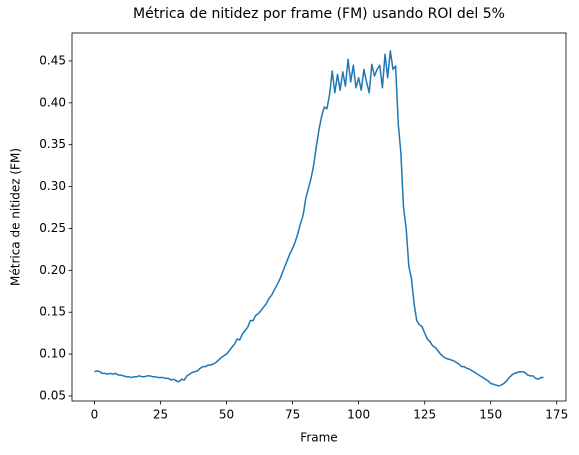  Describe the element at coordinates (52, 186) in the screenshot. I see `y-tick-label: 0.30` at that location.